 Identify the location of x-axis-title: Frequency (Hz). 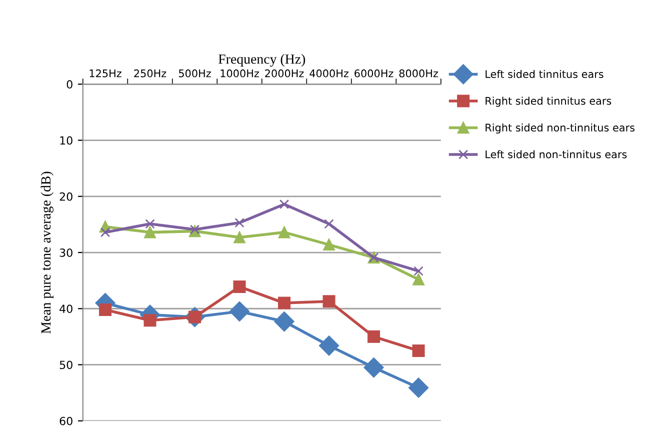
(262, 60).